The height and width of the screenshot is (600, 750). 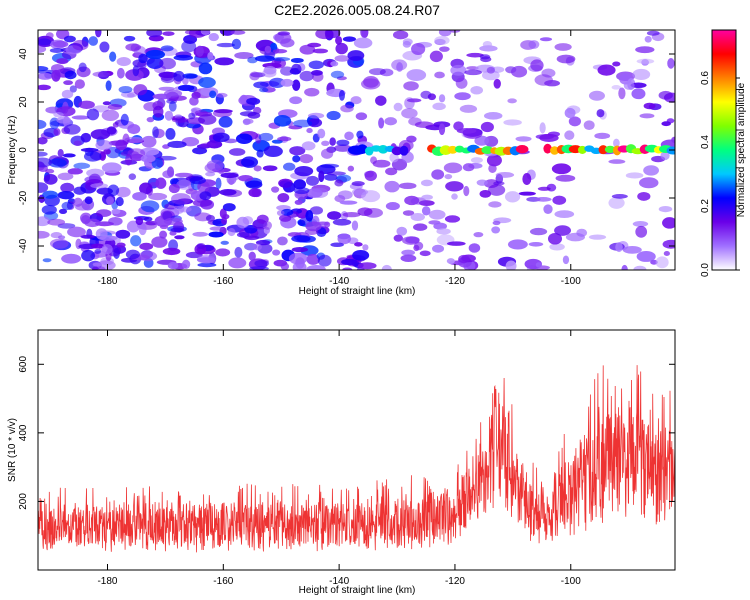 What do you see at coordinates (107, 281) in the screenshot?
I see `spectrogram-x-tick-label: -180` at bounding box center [107, 281].